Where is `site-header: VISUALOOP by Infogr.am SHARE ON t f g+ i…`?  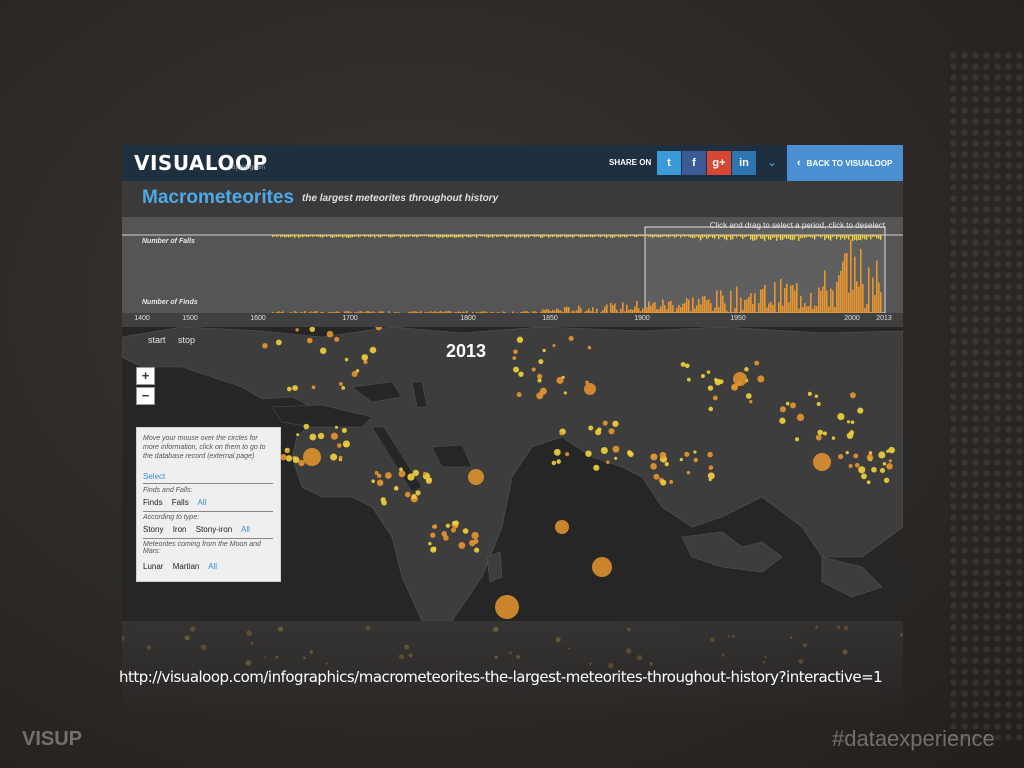 site-header: VISUALOOP by Infogr.am SHARE ON t f g+ i… is located at coordinates (512, 163).